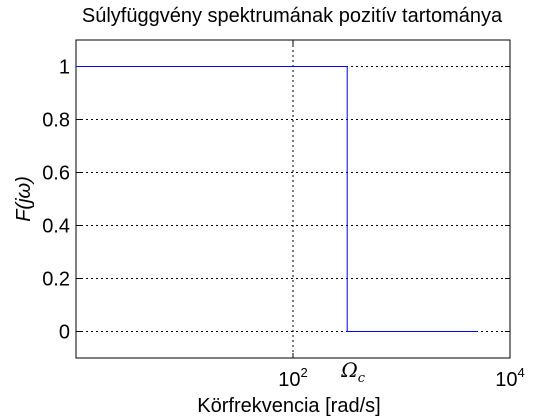 This screenshot has height=420, width=560. I want to click on annotation-main: Ω, so click(349, 370).